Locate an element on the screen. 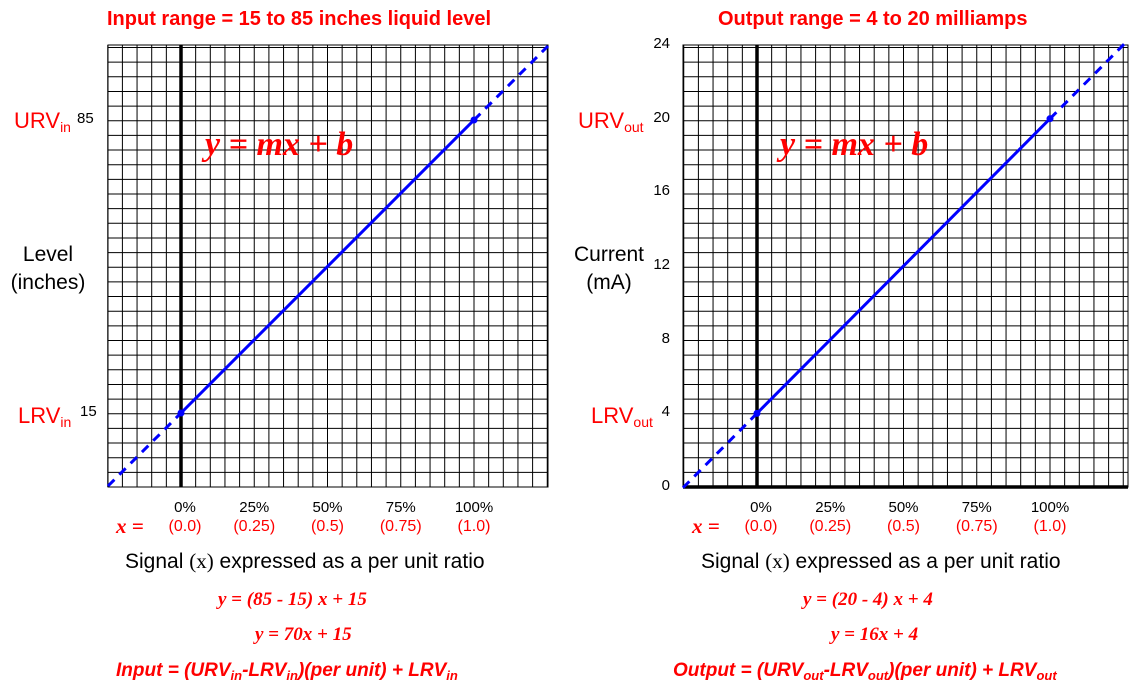 Image resolution: width=1140 pixels, height=700 pixels. left-series-line is located at coordinates (327, 266).